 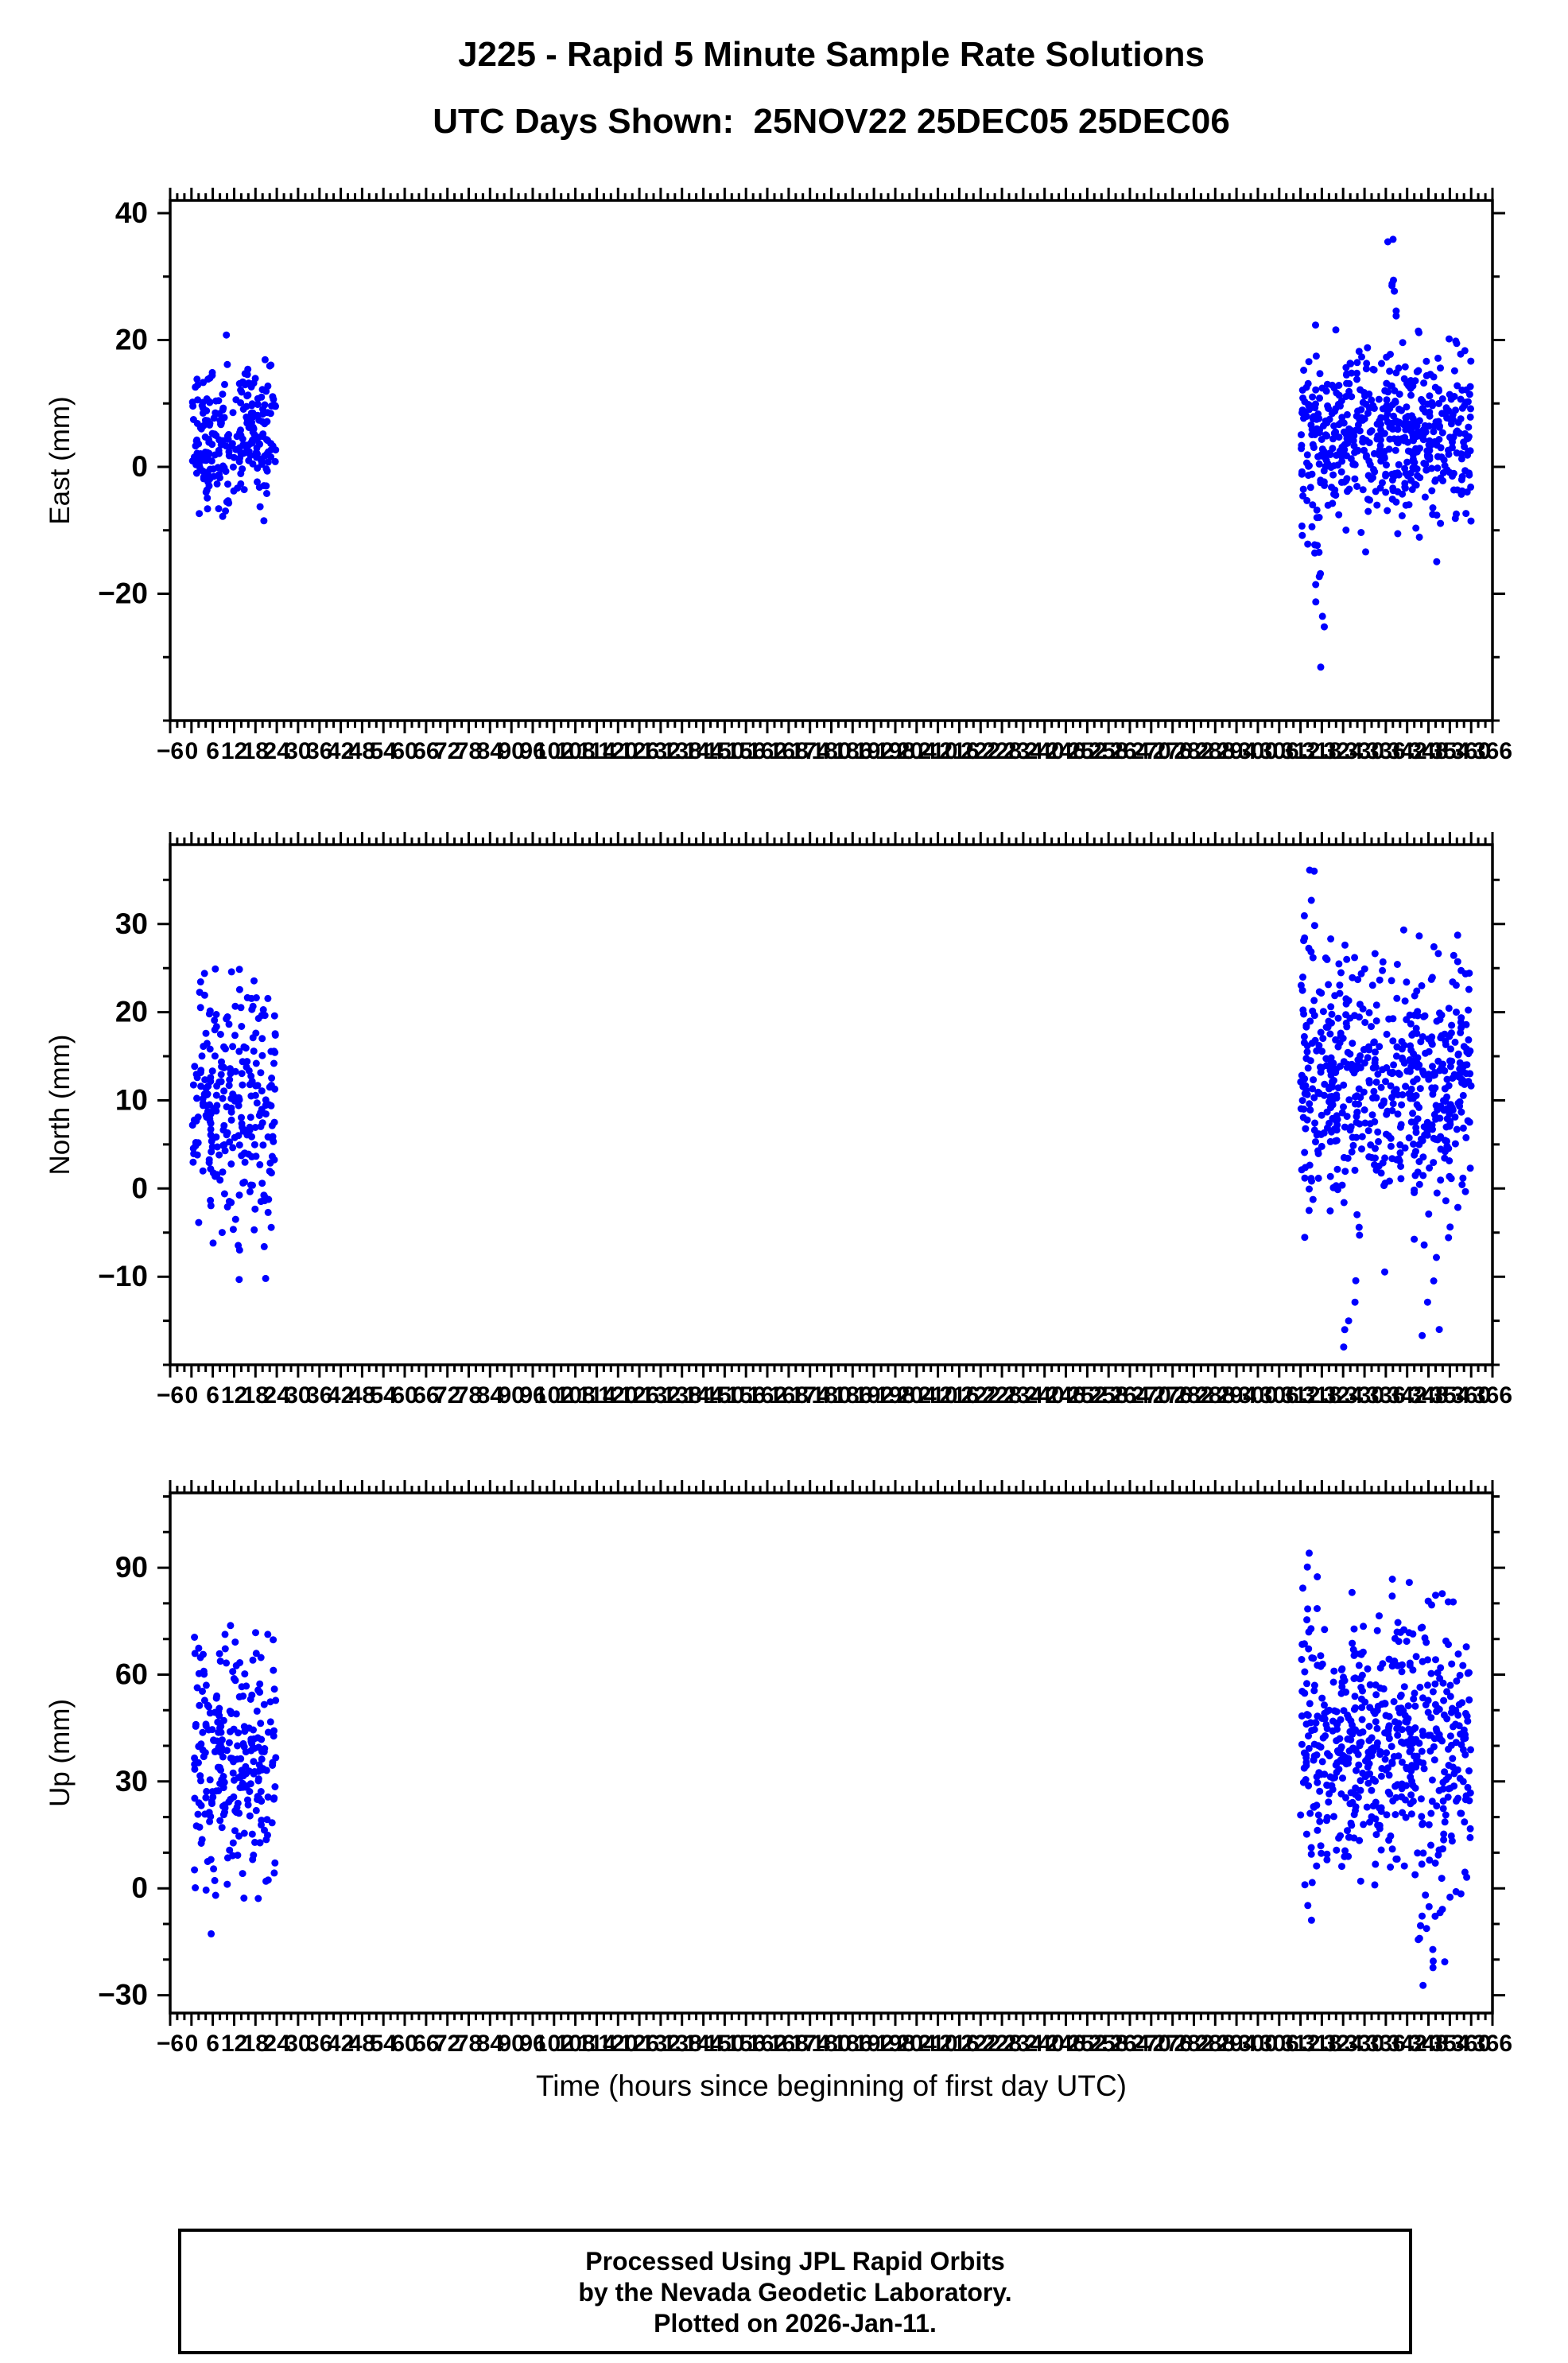 What do you see at coordinates (596, 2044) in the screenshot?
I see `svg-text: 114` at bounding box center [596, 2044].